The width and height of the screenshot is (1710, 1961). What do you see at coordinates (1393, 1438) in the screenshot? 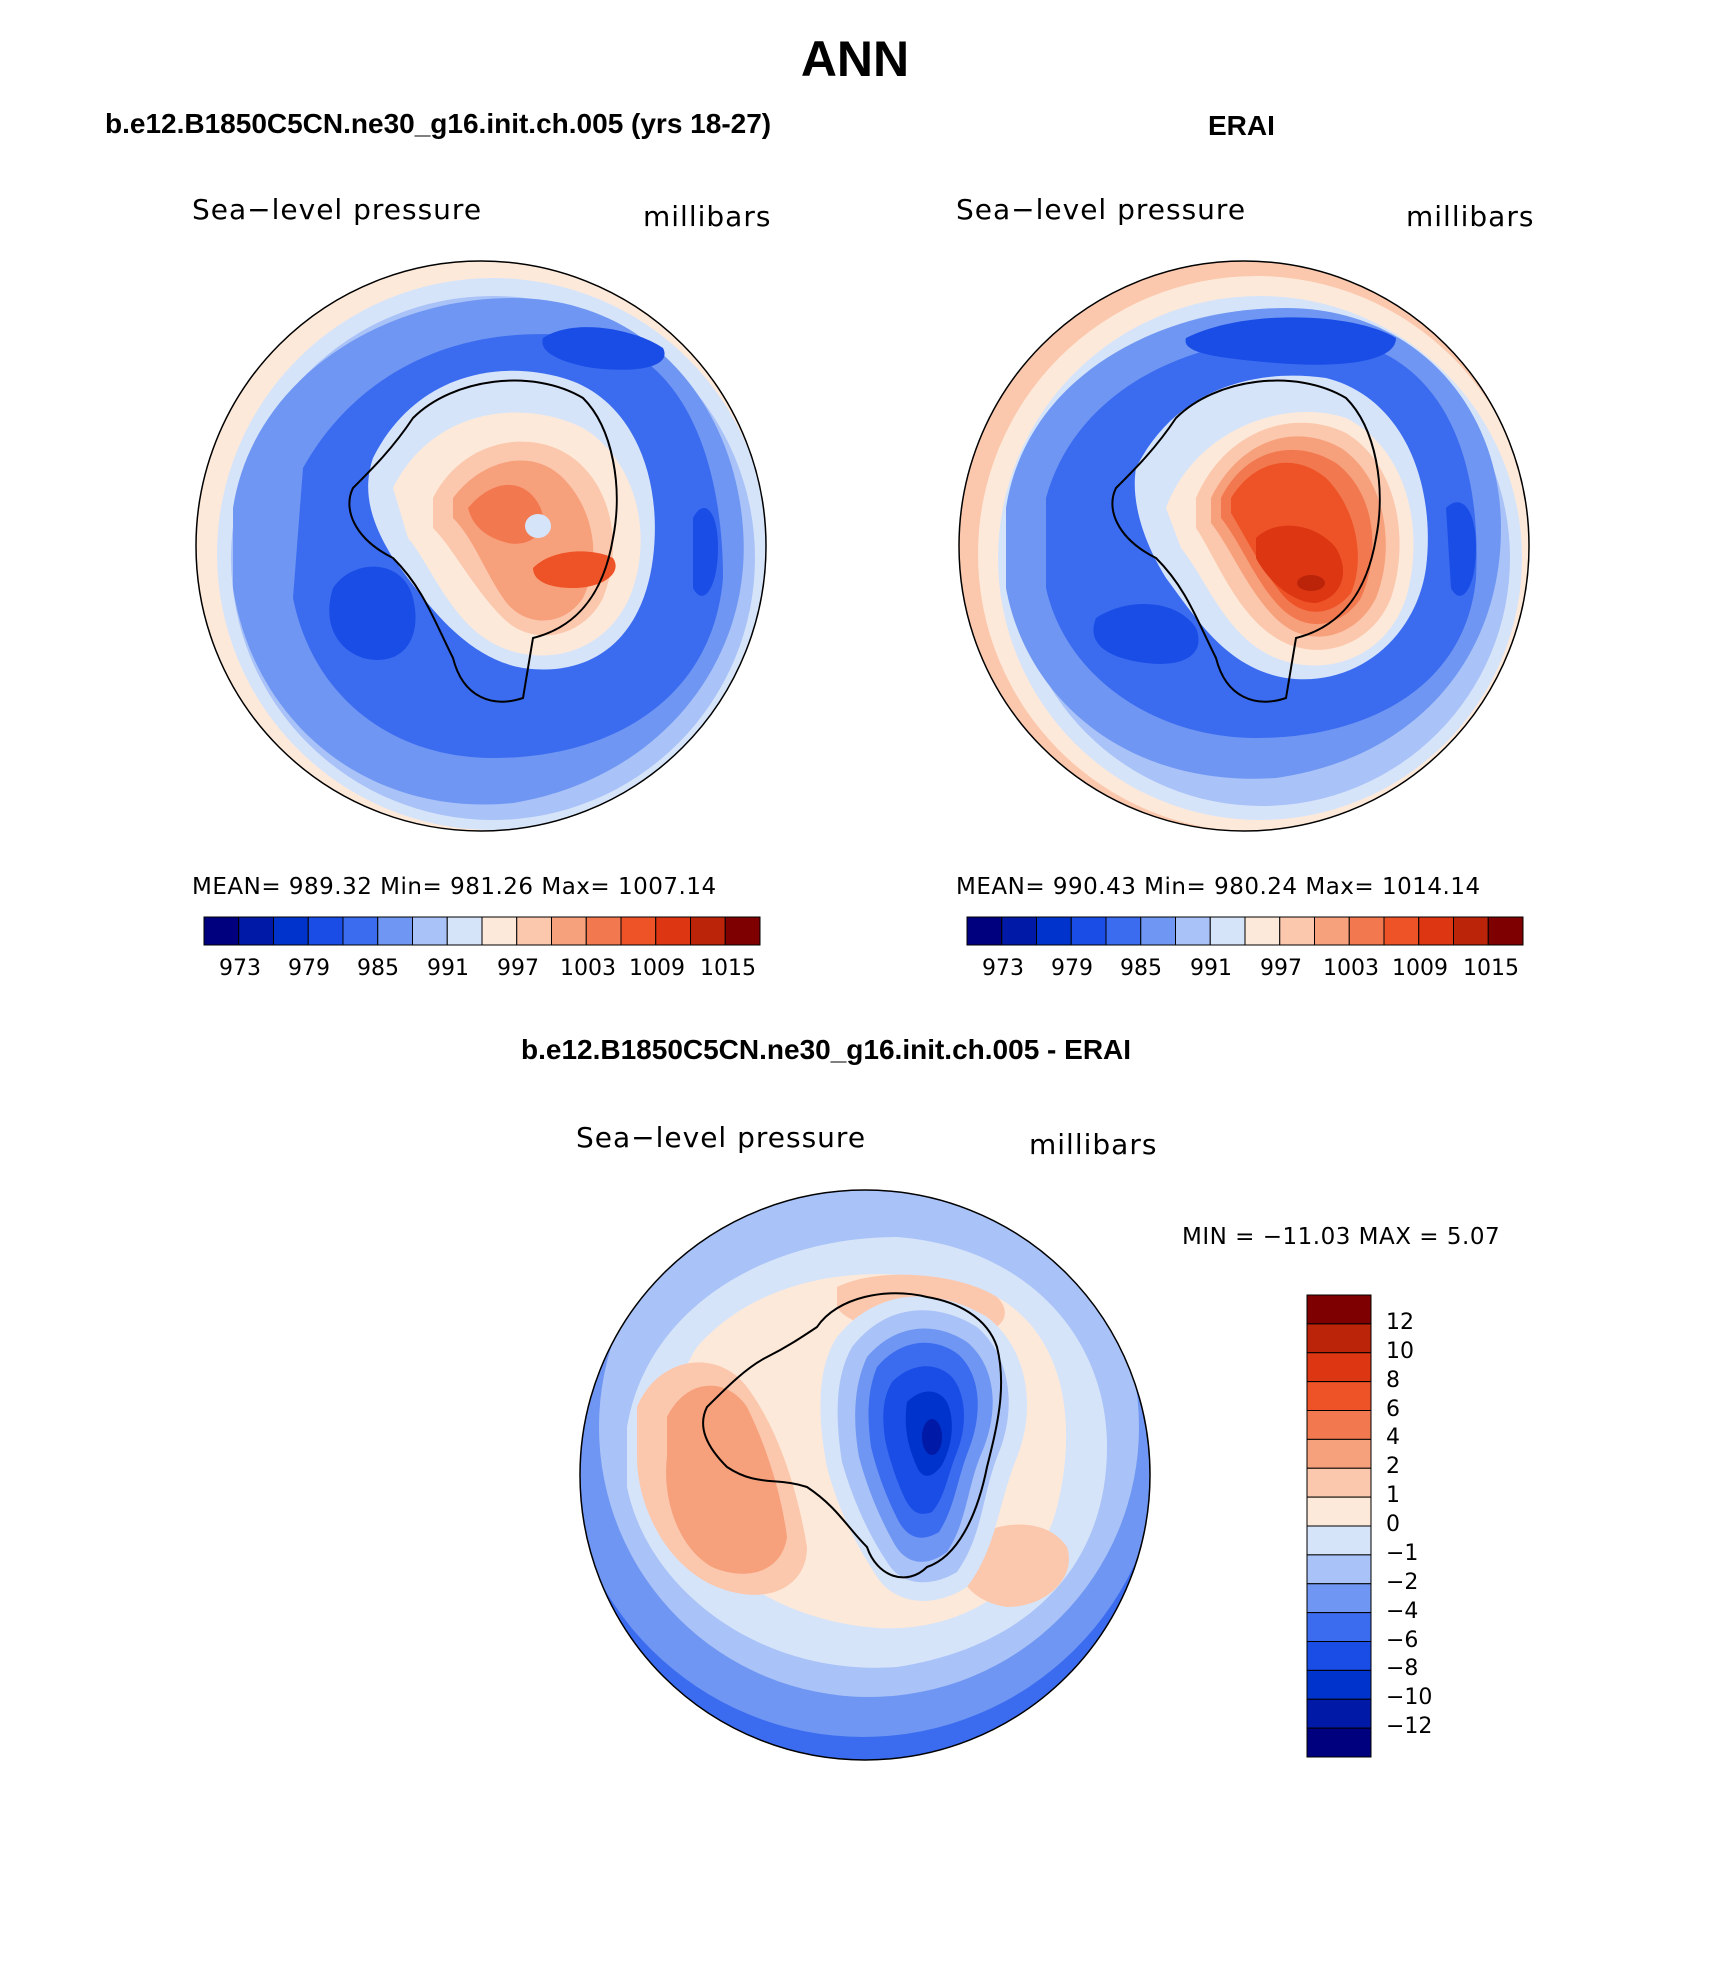
I see `diff-tick-label: 4` at bounding box center [1393, 1438].